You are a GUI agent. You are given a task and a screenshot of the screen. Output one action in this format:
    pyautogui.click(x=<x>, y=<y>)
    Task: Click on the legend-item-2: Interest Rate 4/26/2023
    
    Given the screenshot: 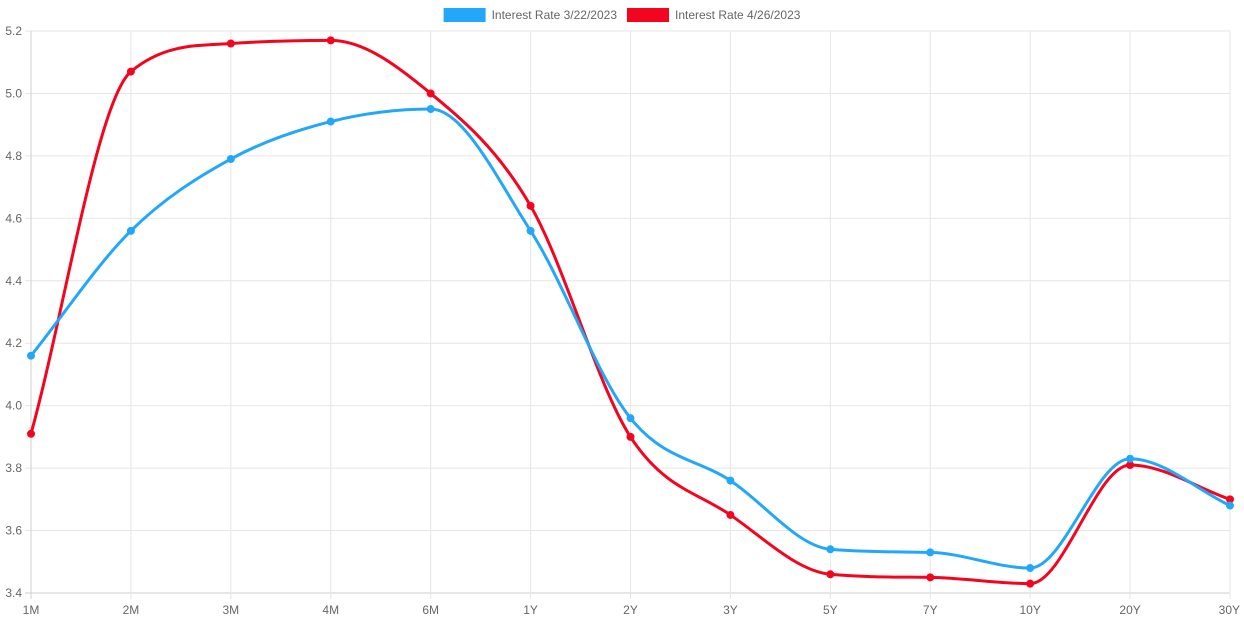 What is the action you would take?
    pyautogui.click(x=714, y=15)
    